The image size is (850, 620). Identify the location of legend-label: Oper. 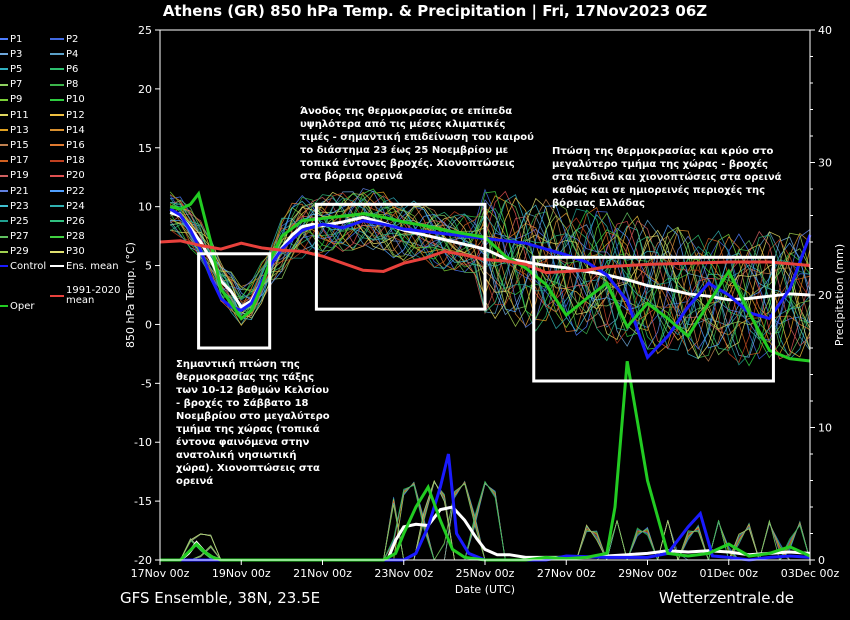
(22, 306).